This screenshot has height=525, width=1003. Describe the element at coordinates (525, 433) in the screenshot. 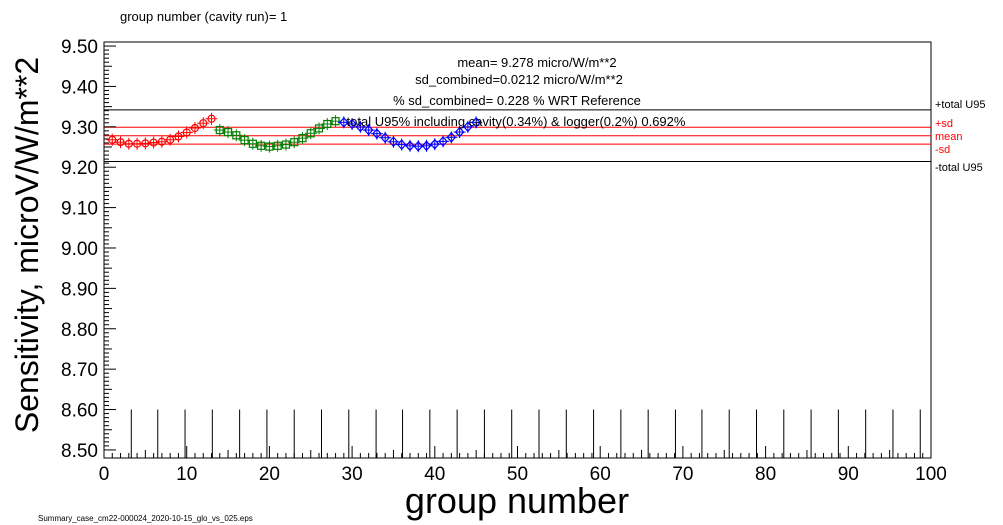

I see `group-markers` at that location.